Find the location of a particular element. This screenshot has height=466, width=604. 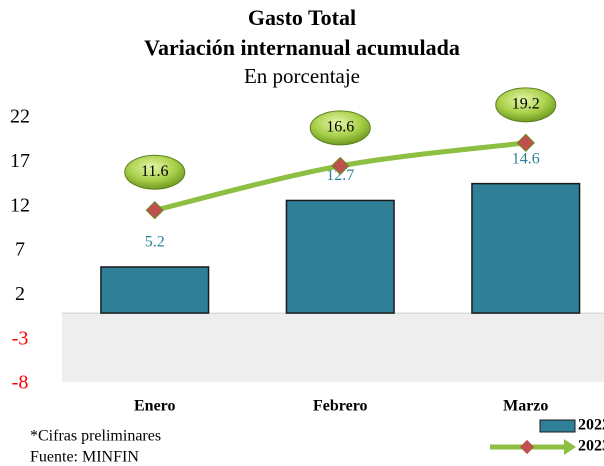

note: *Cifras preliminares is located at coordinates (95, 436).